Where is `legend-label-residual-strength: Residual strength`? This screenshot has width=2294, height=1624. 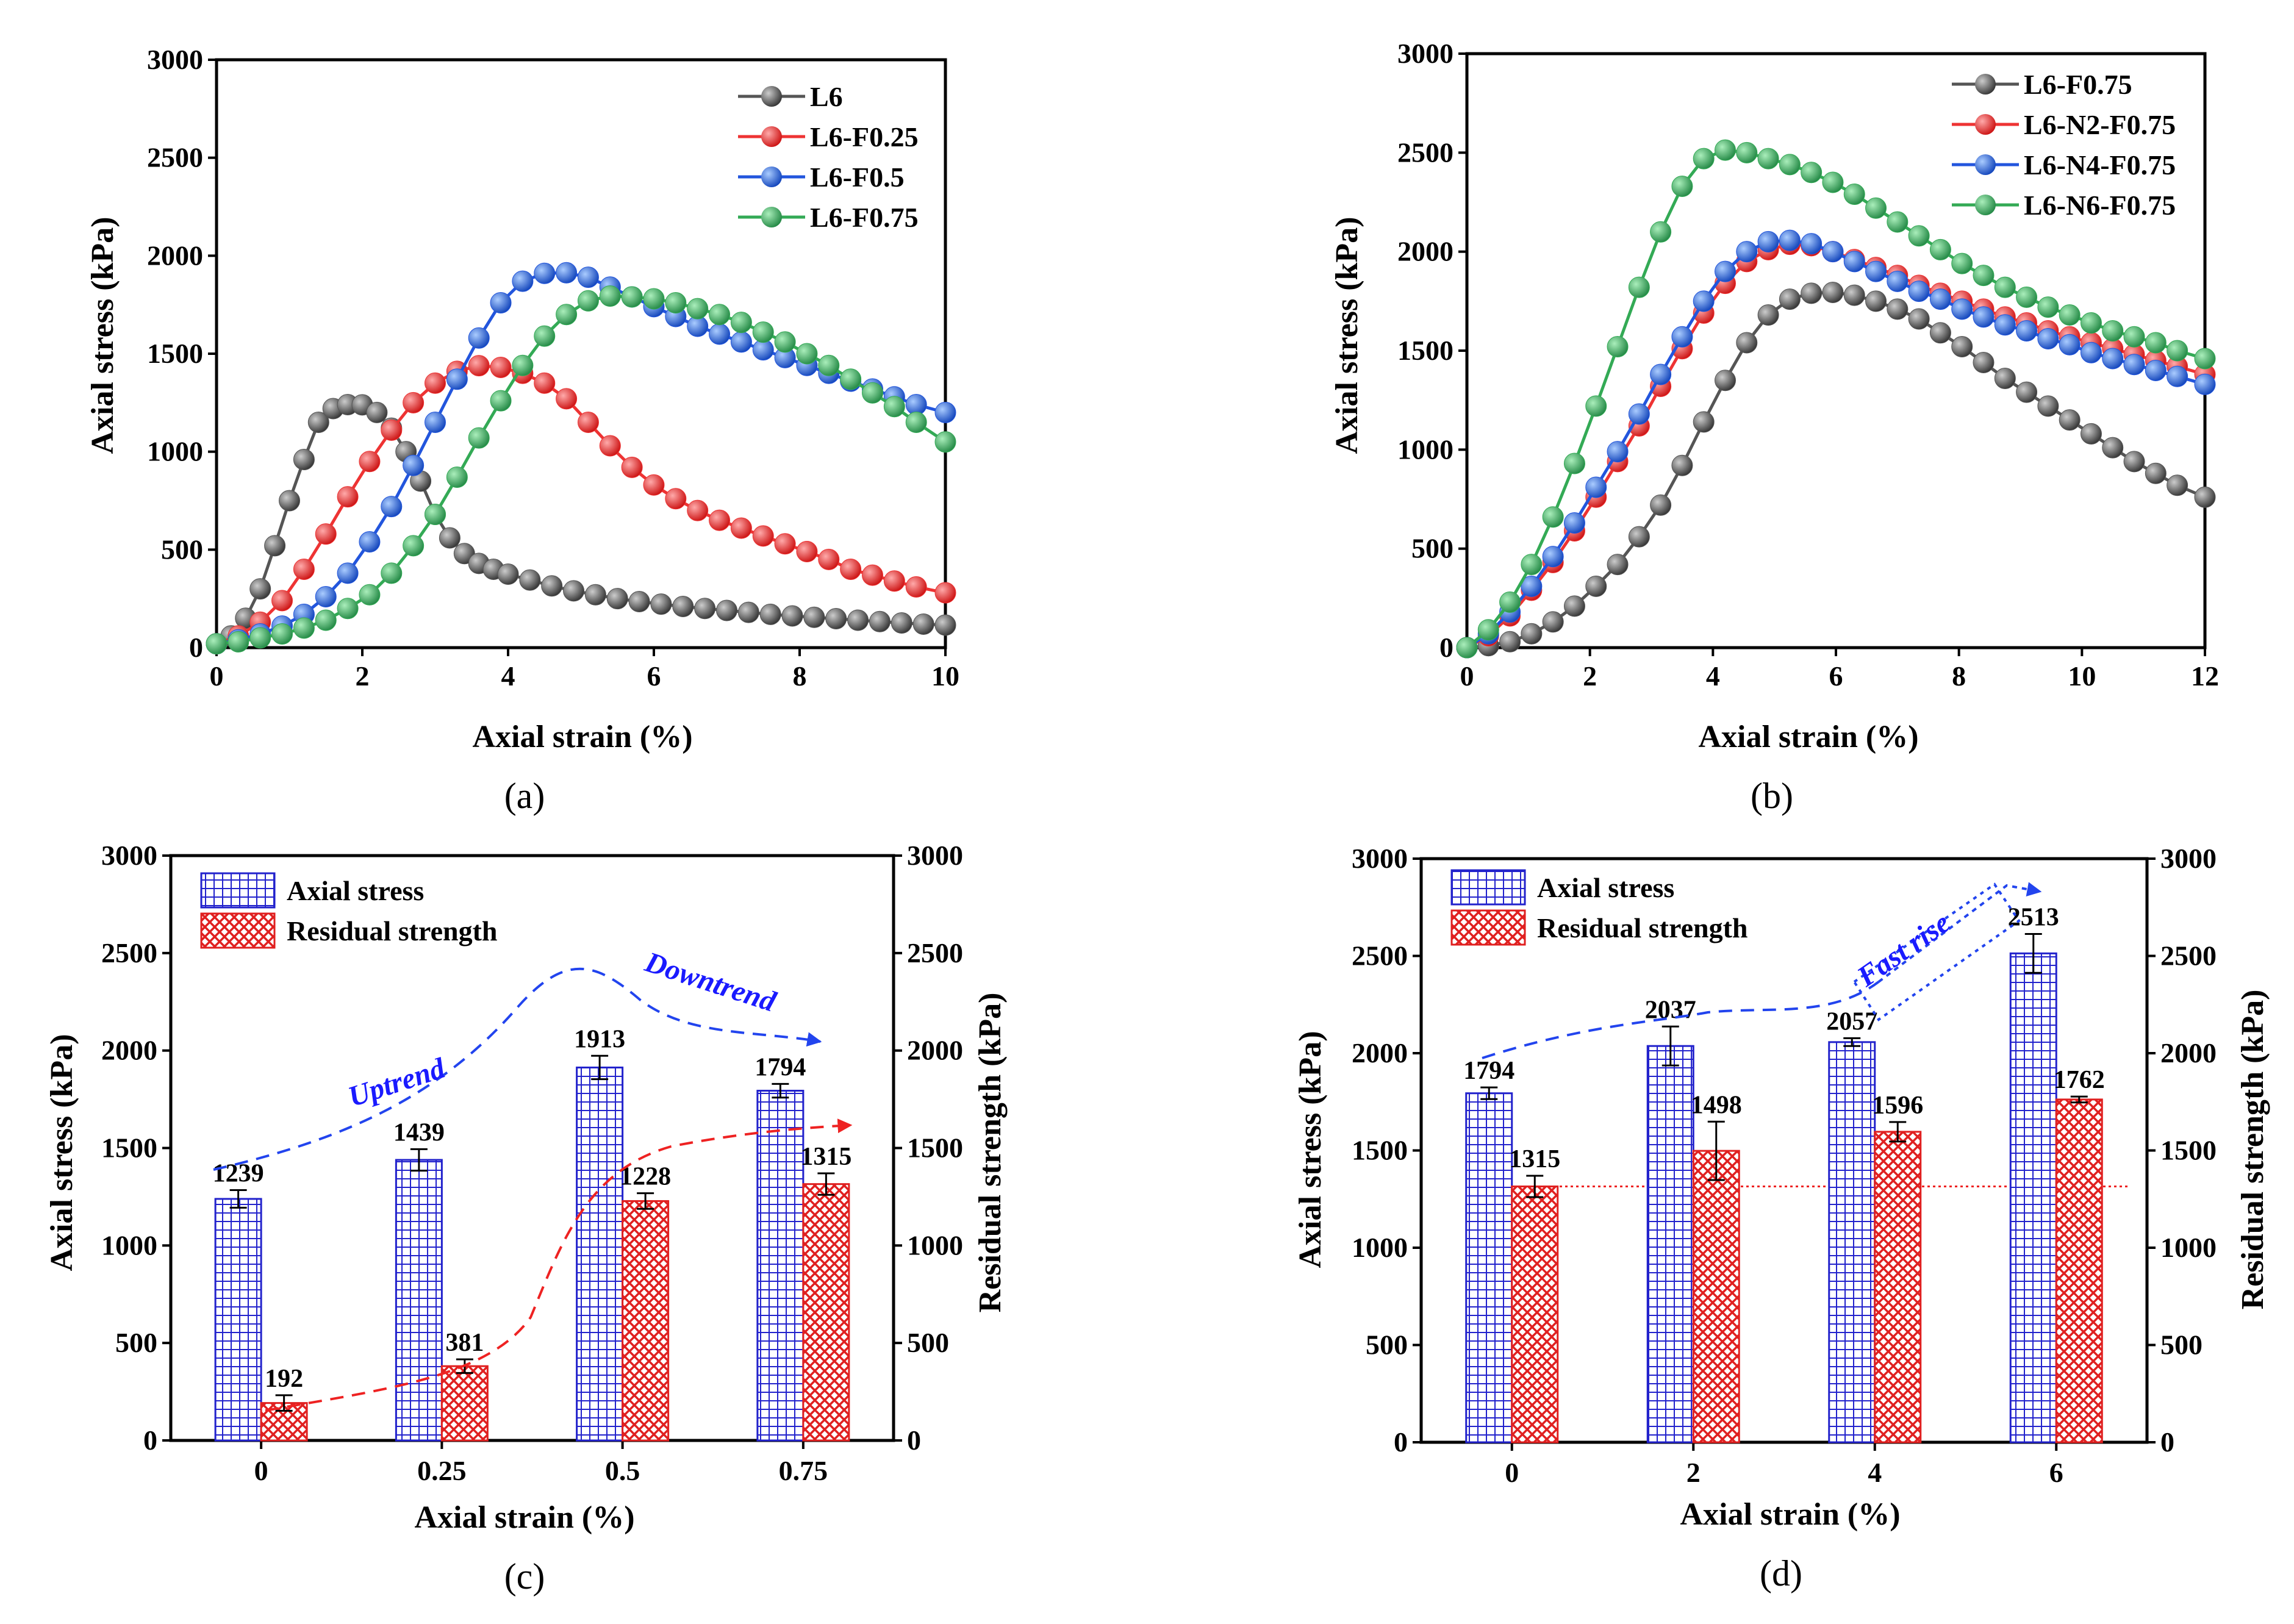
legend-label-residual-strength: Residual strength is located at coordinates (1642, 927).